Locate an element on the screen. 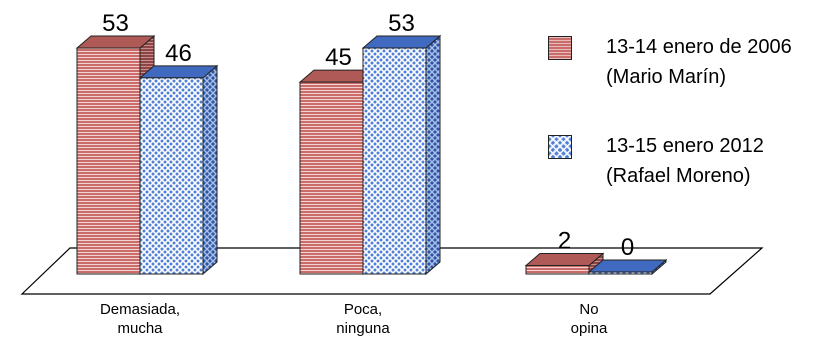  category-label-demasiada-mucha-line2: mucha is located at coordinates (140, 328).